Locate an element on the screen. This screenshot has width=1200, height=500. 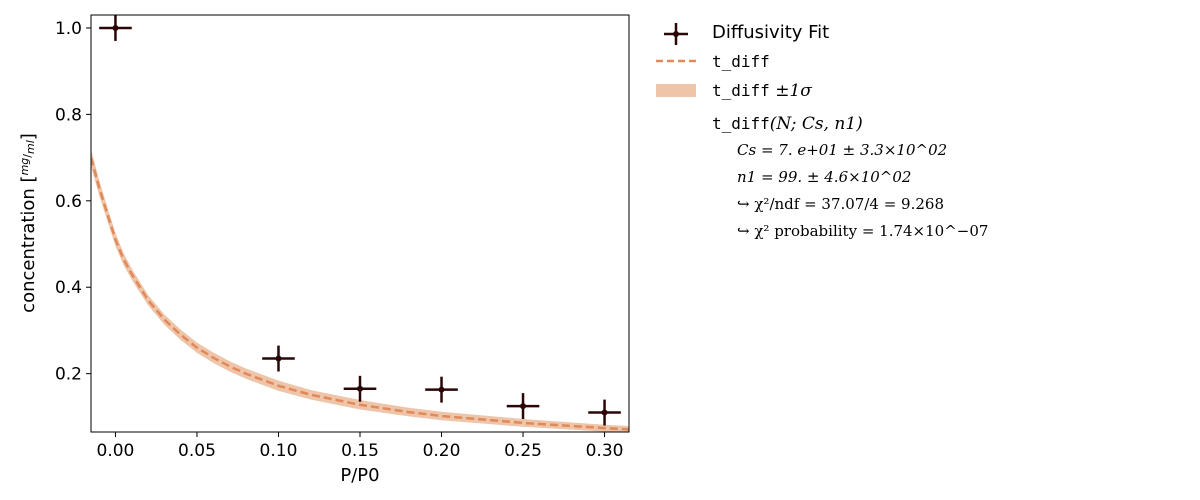
fit-model: t_diff(N; Cs, n1) is located at coordinates (850, 123).